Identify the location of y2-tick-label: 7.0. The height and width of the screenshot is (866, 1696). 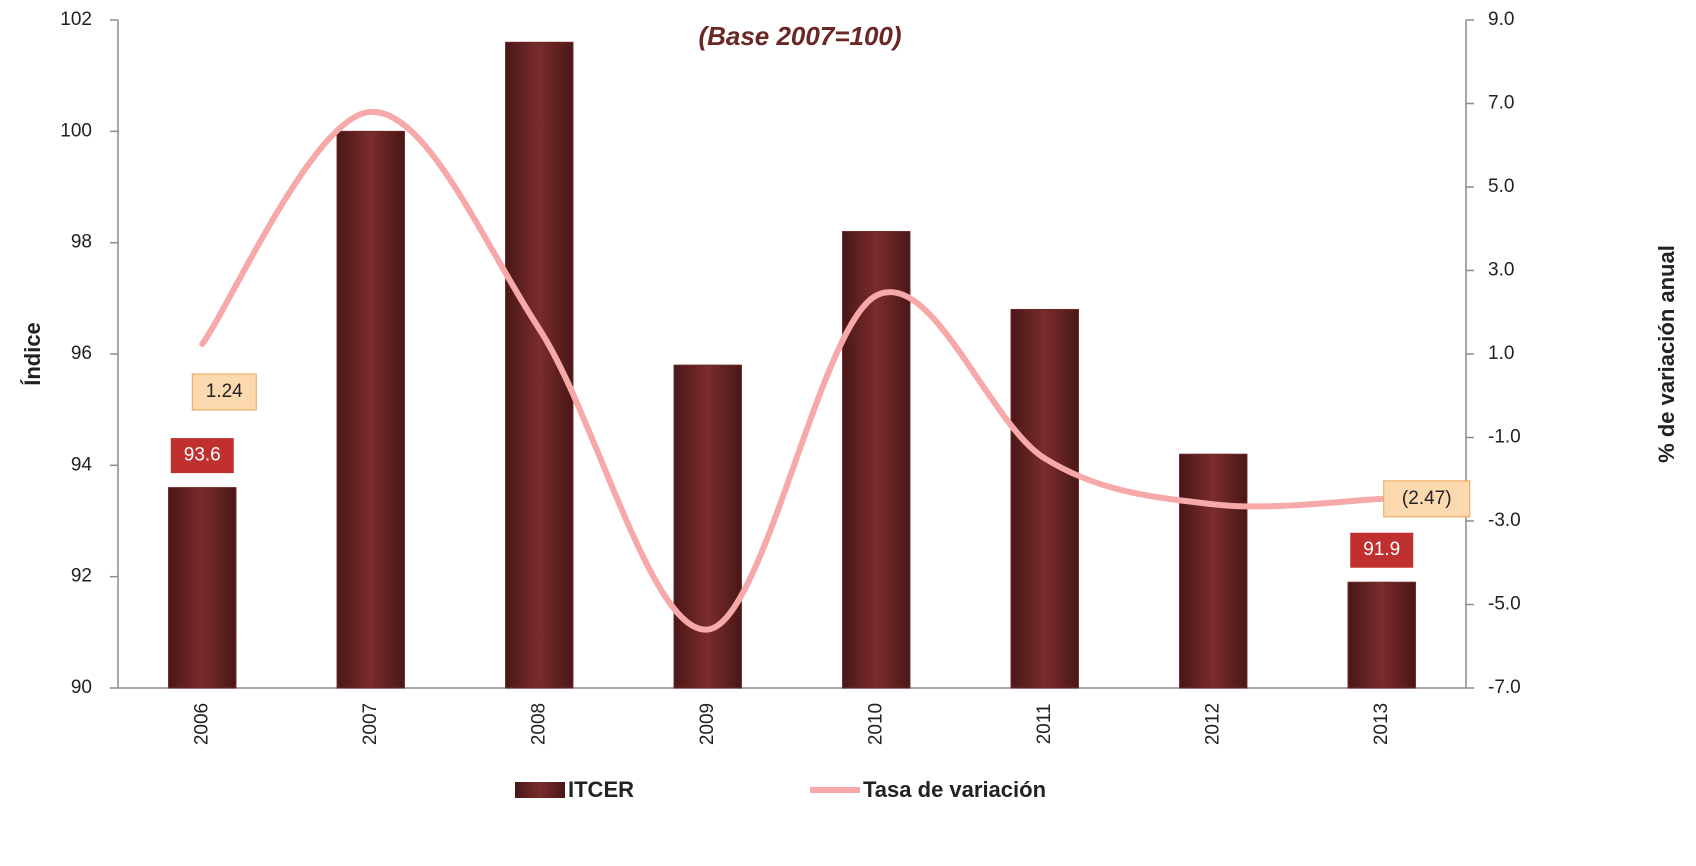
(1501, 103).